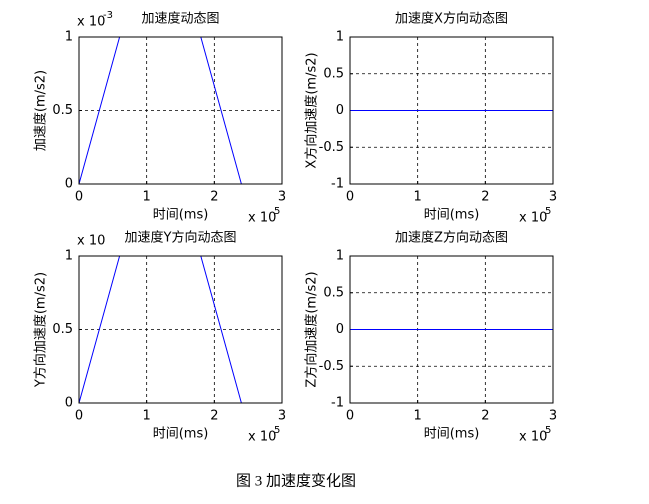 This screenshot has height=504, width=649. I want to click on title: 加速度Z方向动态图, so click(451, 238).